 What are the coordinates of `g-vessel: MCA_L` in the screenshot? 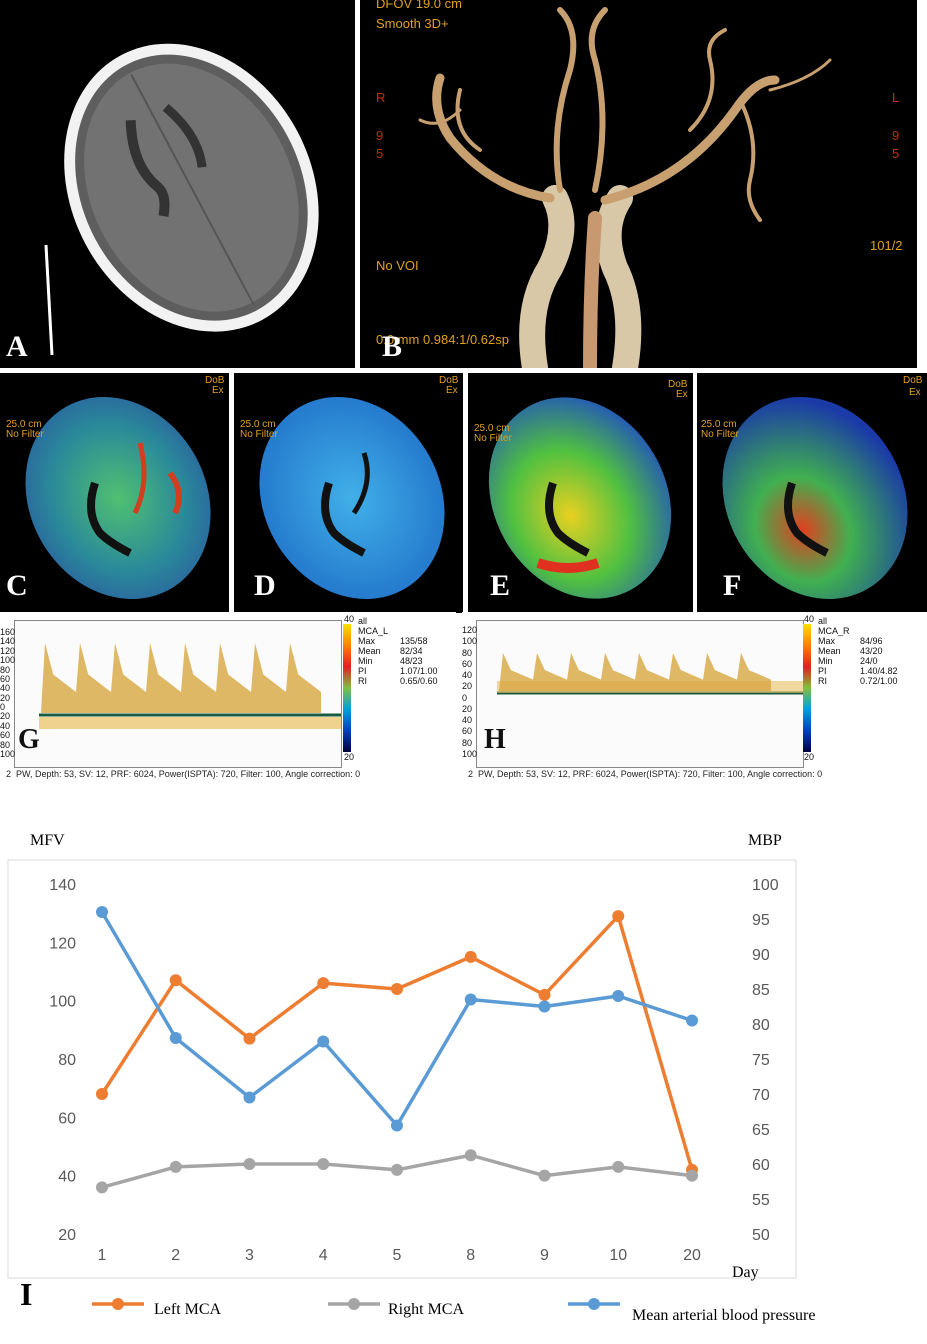 It's located at (373, 631).